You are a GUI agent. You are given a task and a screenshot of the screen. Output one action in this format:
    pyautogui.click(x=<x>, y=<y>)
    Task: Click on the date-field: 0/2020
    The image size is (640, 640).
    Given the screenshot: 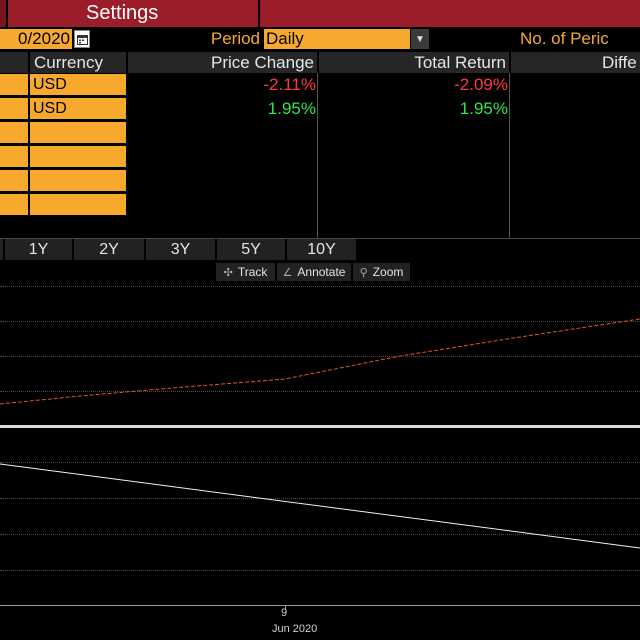 What is the action you would take?
    pyautogui.click(x=36, y=39)
    